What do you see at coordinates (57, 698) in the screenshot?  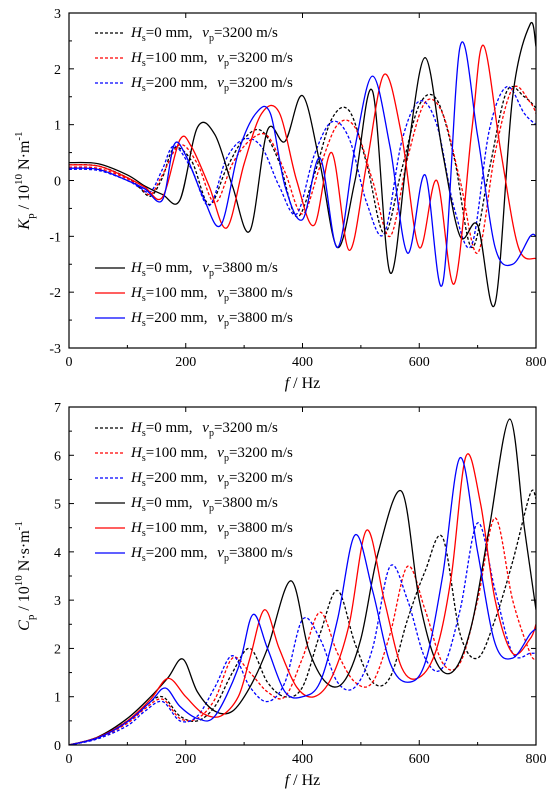 I see `y-tick-label-1: 1` at bounding box center [57, 698].